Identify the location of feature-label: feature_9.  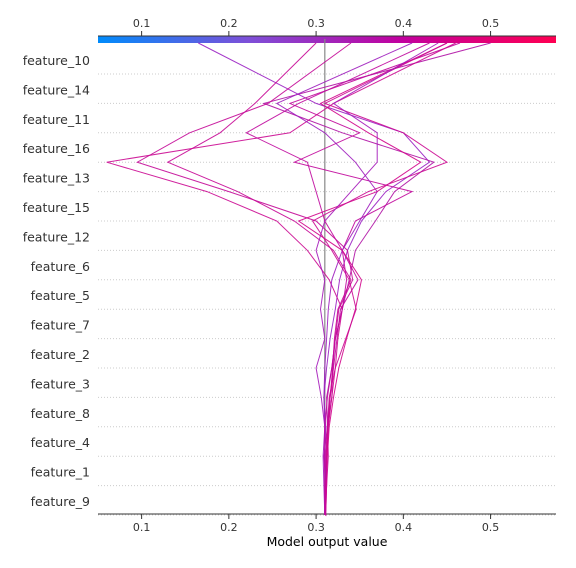
(60, 501).